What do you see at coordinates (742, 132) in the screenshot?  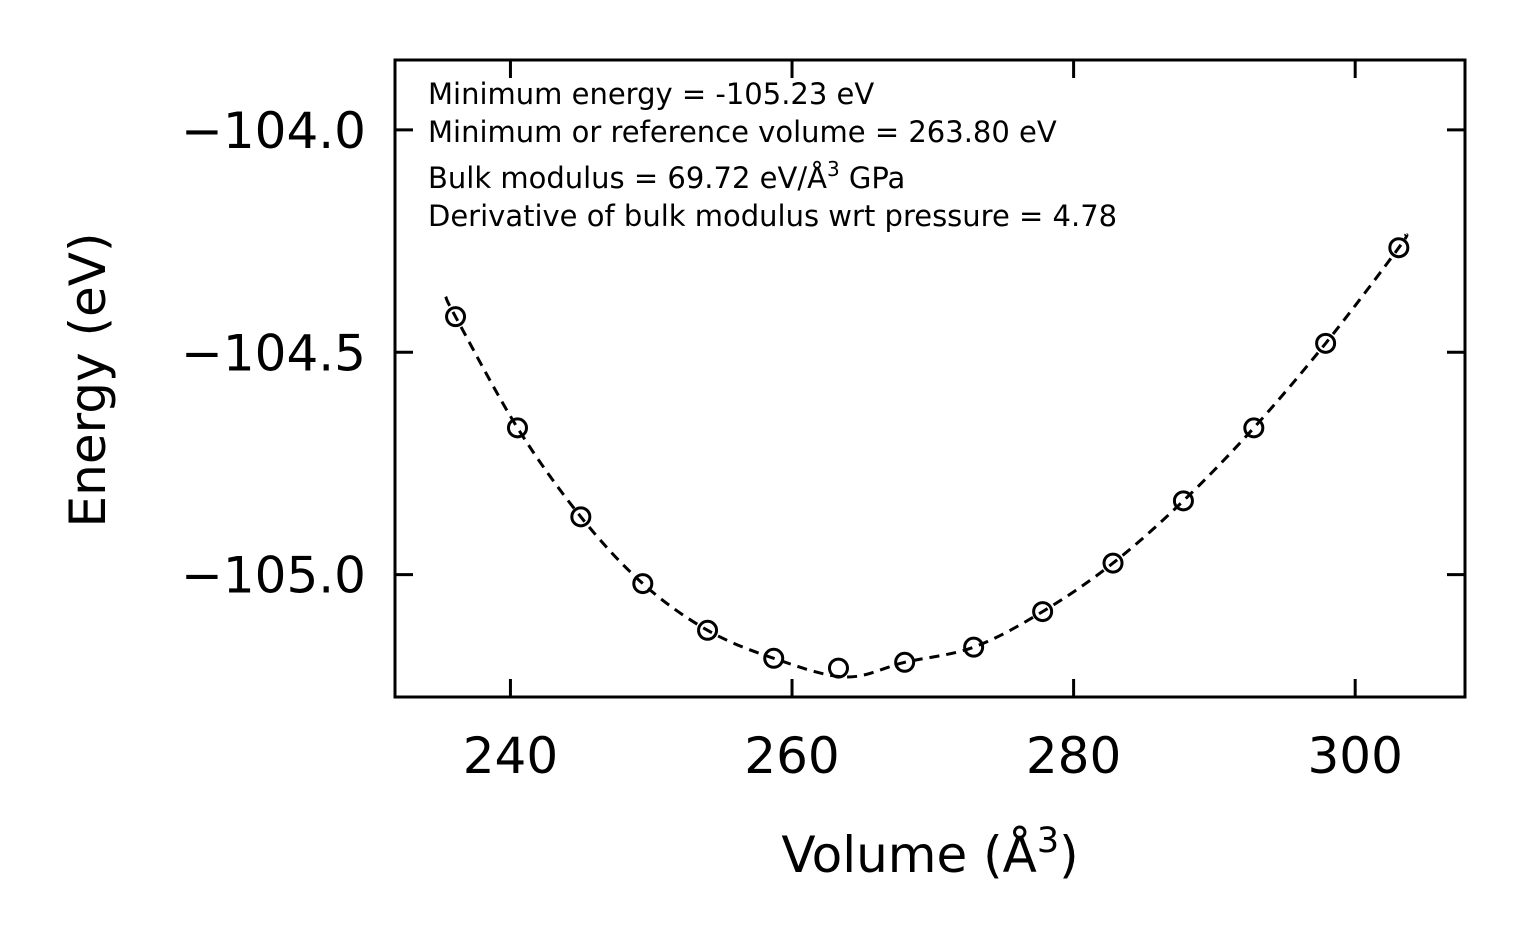 I see `annotation-min-volume: Minimum or reference volume = 263.80 eV` at bounding box center [742, 132].